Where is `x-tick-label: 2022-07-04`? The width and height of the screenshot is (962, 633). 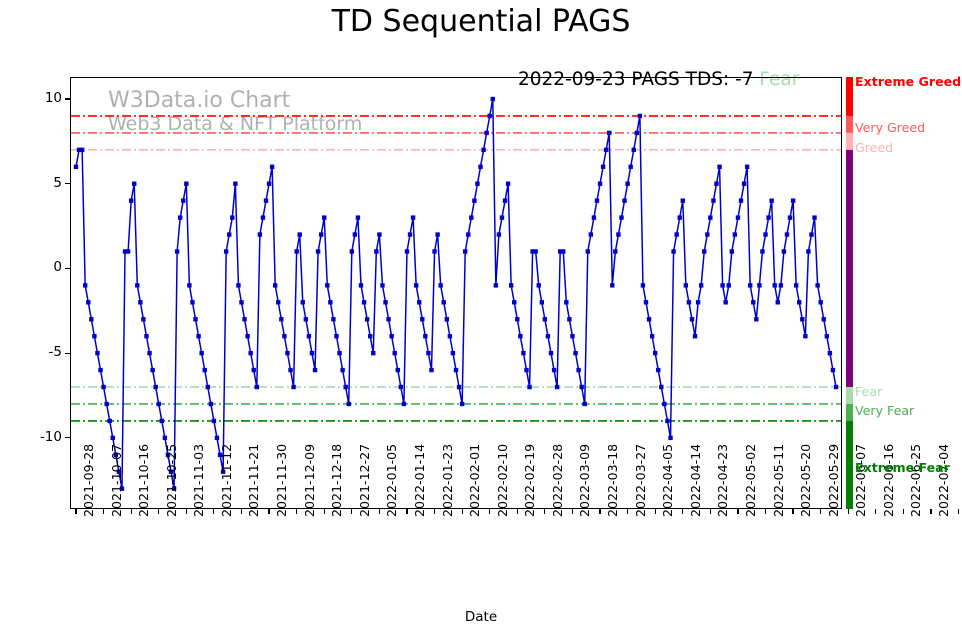 x-tick-label: 2022-07-04 is located at coordinates (943, 480).